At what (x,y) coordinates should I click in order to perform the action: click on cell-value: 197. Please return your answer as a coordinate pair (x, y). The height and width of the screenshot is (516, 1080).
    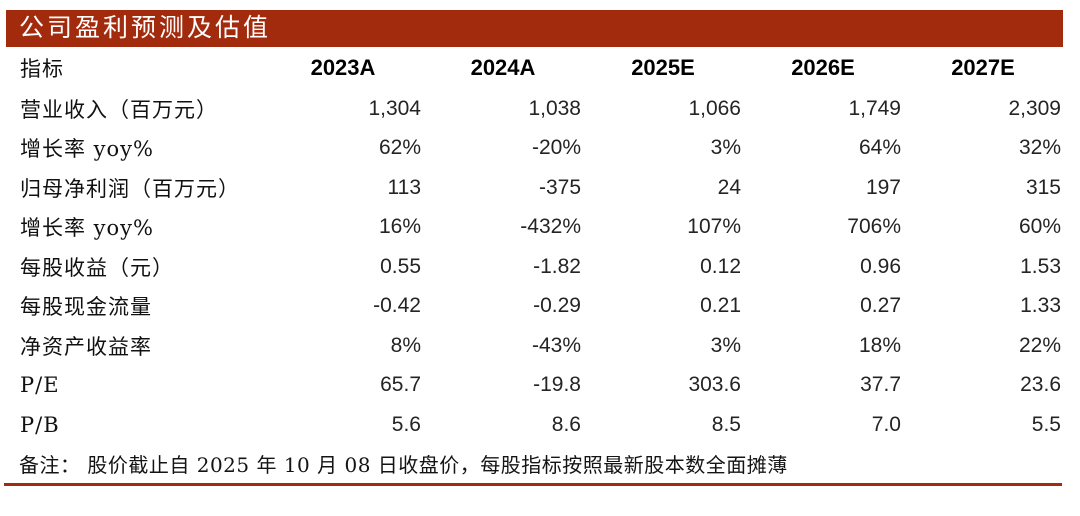
    Looking at the image, I should click on (883, 187).